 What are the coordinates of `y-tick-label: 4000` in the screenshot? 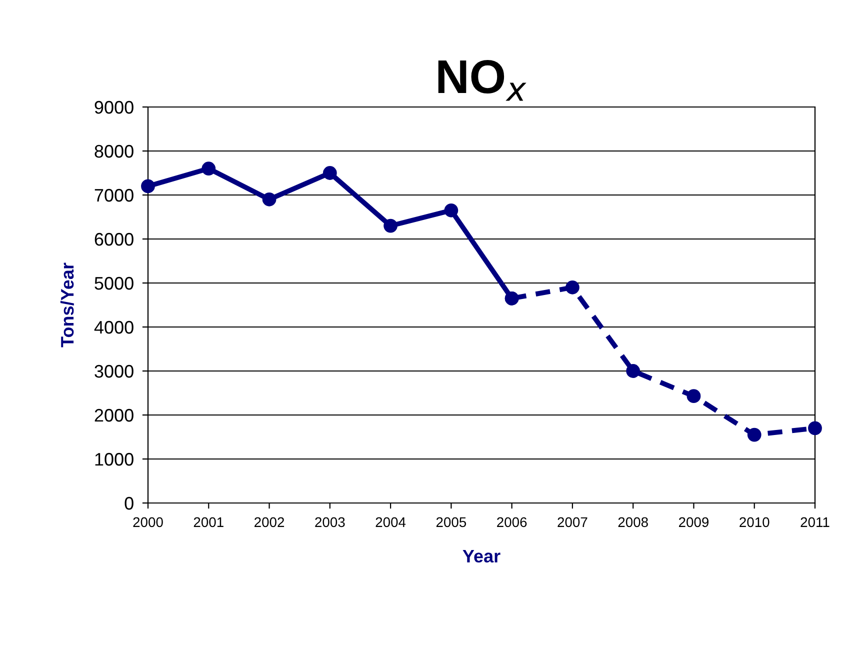 It's located at (114, 327).